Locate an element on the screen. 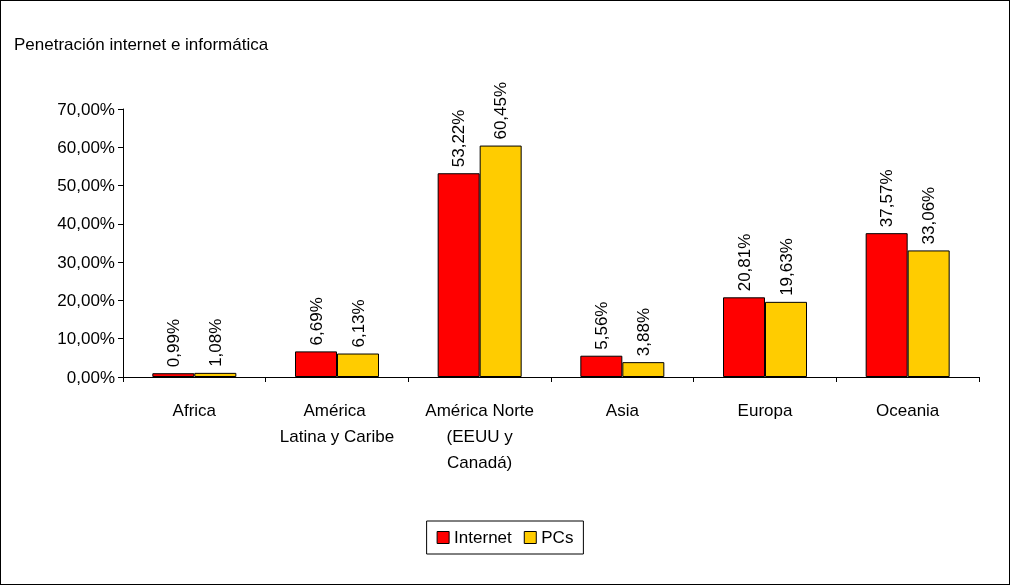  data-label: 20,81% is located at coordinates (744, 262).